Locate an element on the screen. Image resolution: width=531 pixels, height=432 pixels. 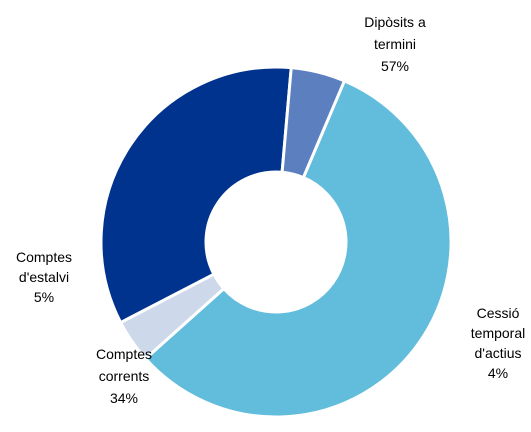
slice-label-line: 5% is located at coordinates (44, 297).